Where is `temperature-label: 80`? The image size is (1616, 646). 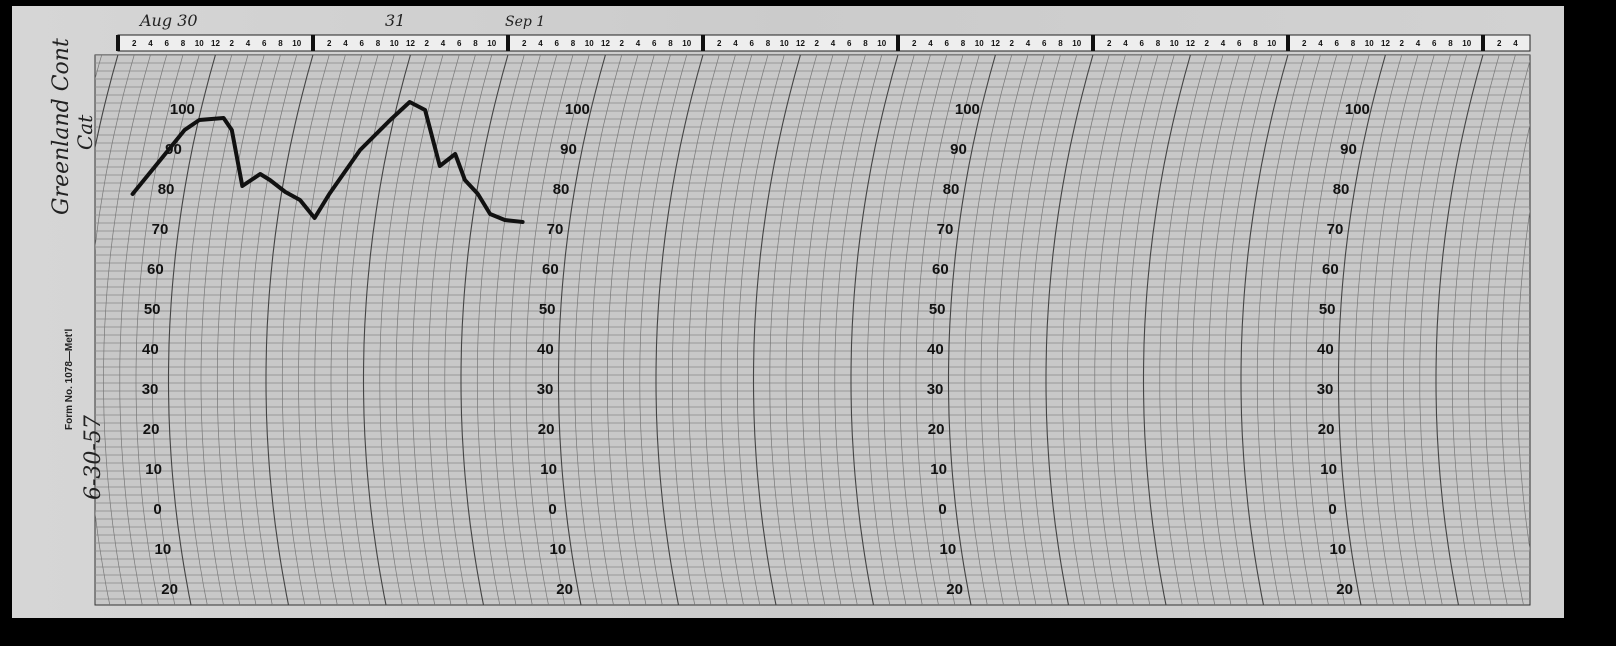
temperature-label: 80 is located at coordinates (951, 189).